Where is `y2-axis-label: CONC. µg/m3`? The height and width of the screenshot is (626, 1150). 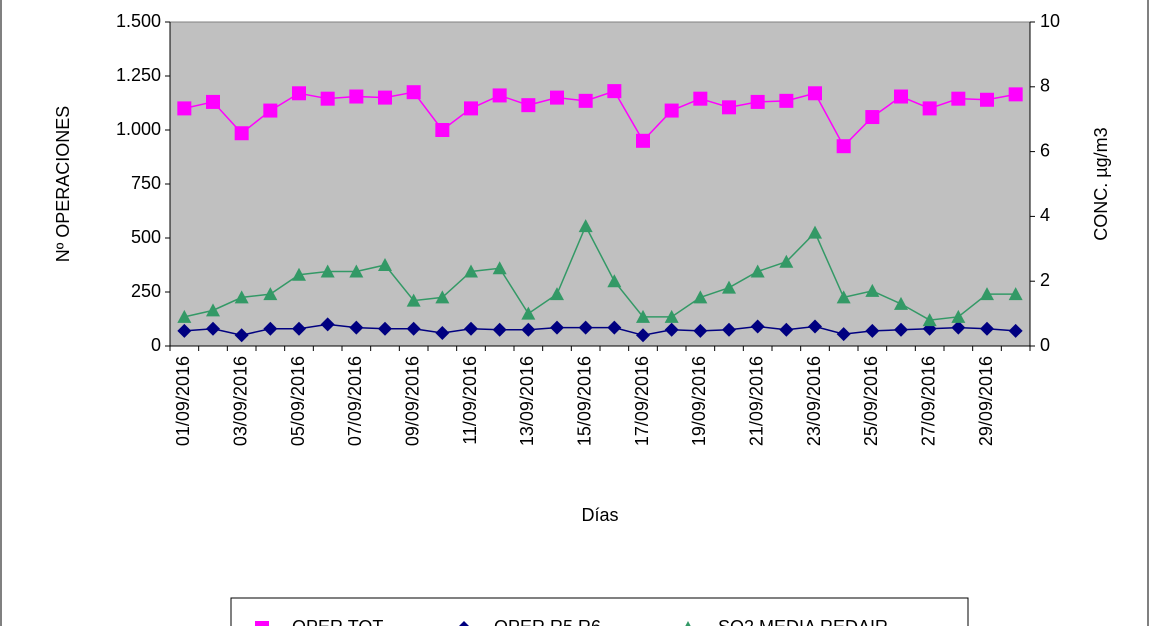
y2-axis-label: CONC. µg/m3 is located at coordinates (1101, 183).